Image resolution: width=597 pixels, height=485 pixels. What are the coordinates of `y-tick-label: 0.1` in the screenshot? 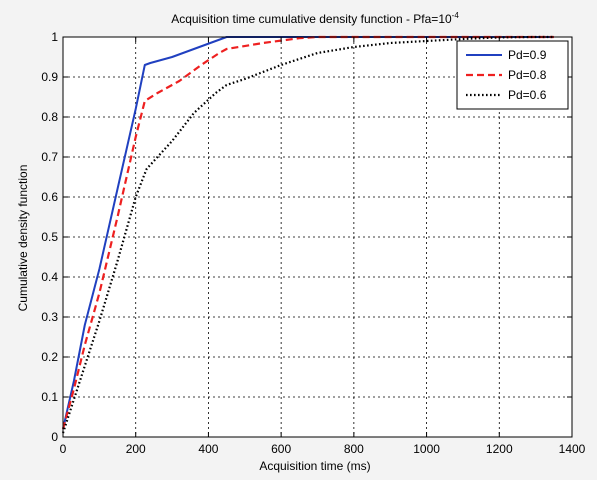 It's located at (49, 397).